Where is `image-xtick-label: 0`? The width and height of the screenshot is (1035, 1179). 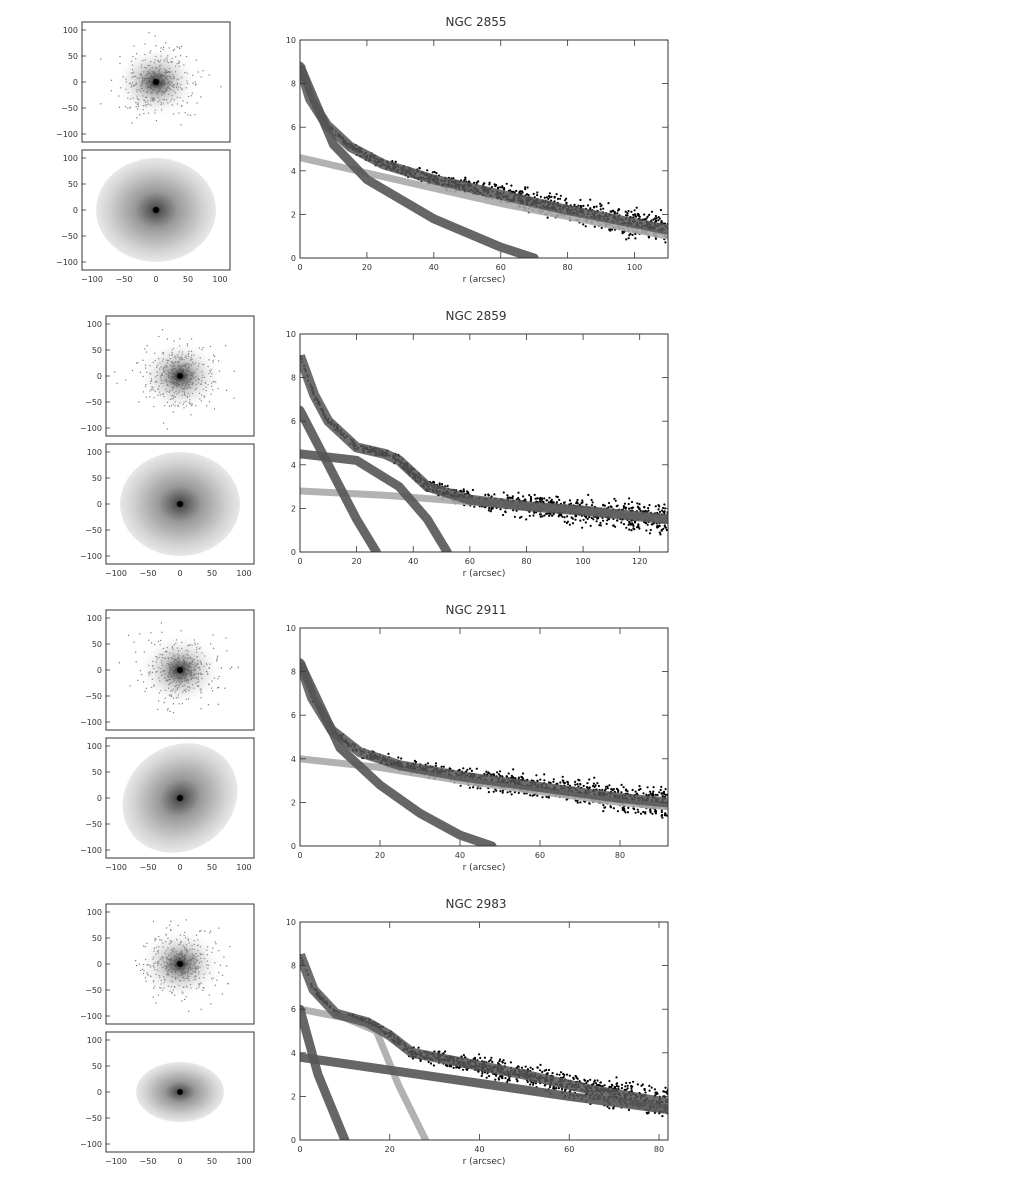
image-xtick-label: 0 is located at coordinates (179, 867).